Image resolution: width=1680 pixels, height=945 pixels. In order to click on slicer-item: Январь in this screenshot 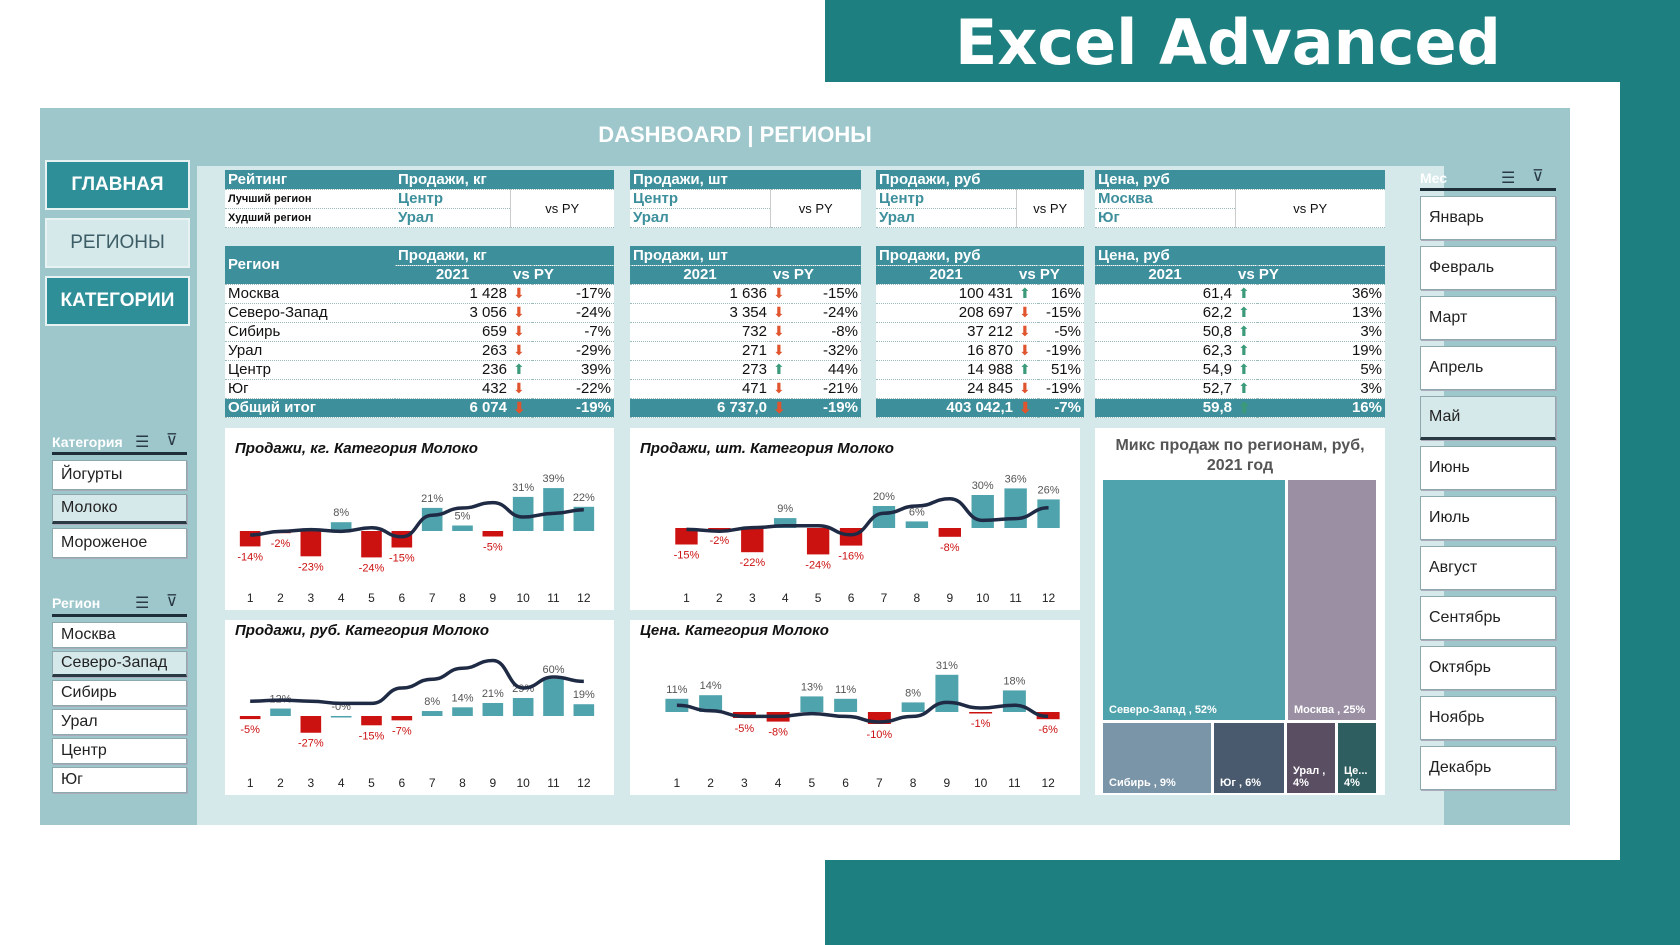, I will do `click(1488, 218)`.